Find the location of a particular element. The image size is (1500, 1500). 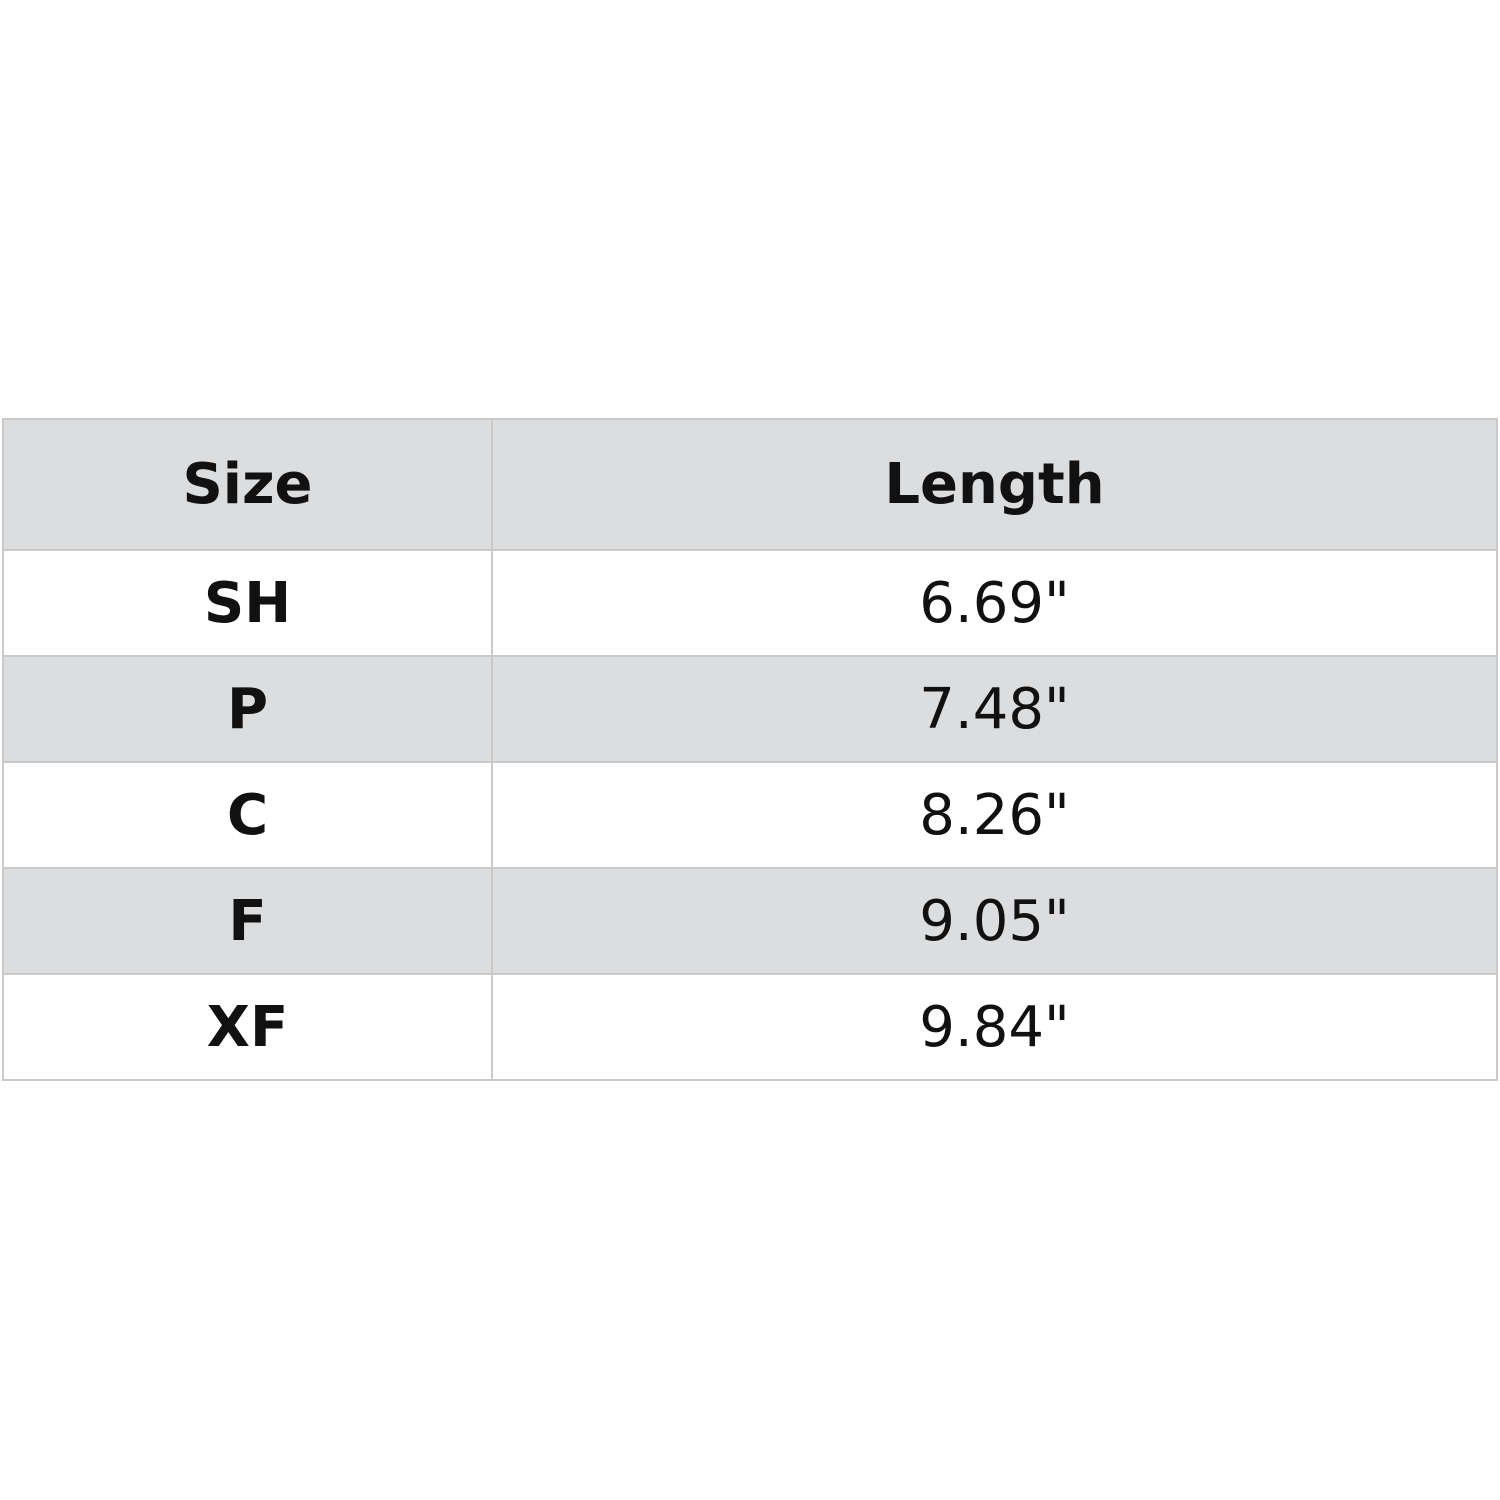

table-row: F 9.05" is located at coordinates (750, 921).